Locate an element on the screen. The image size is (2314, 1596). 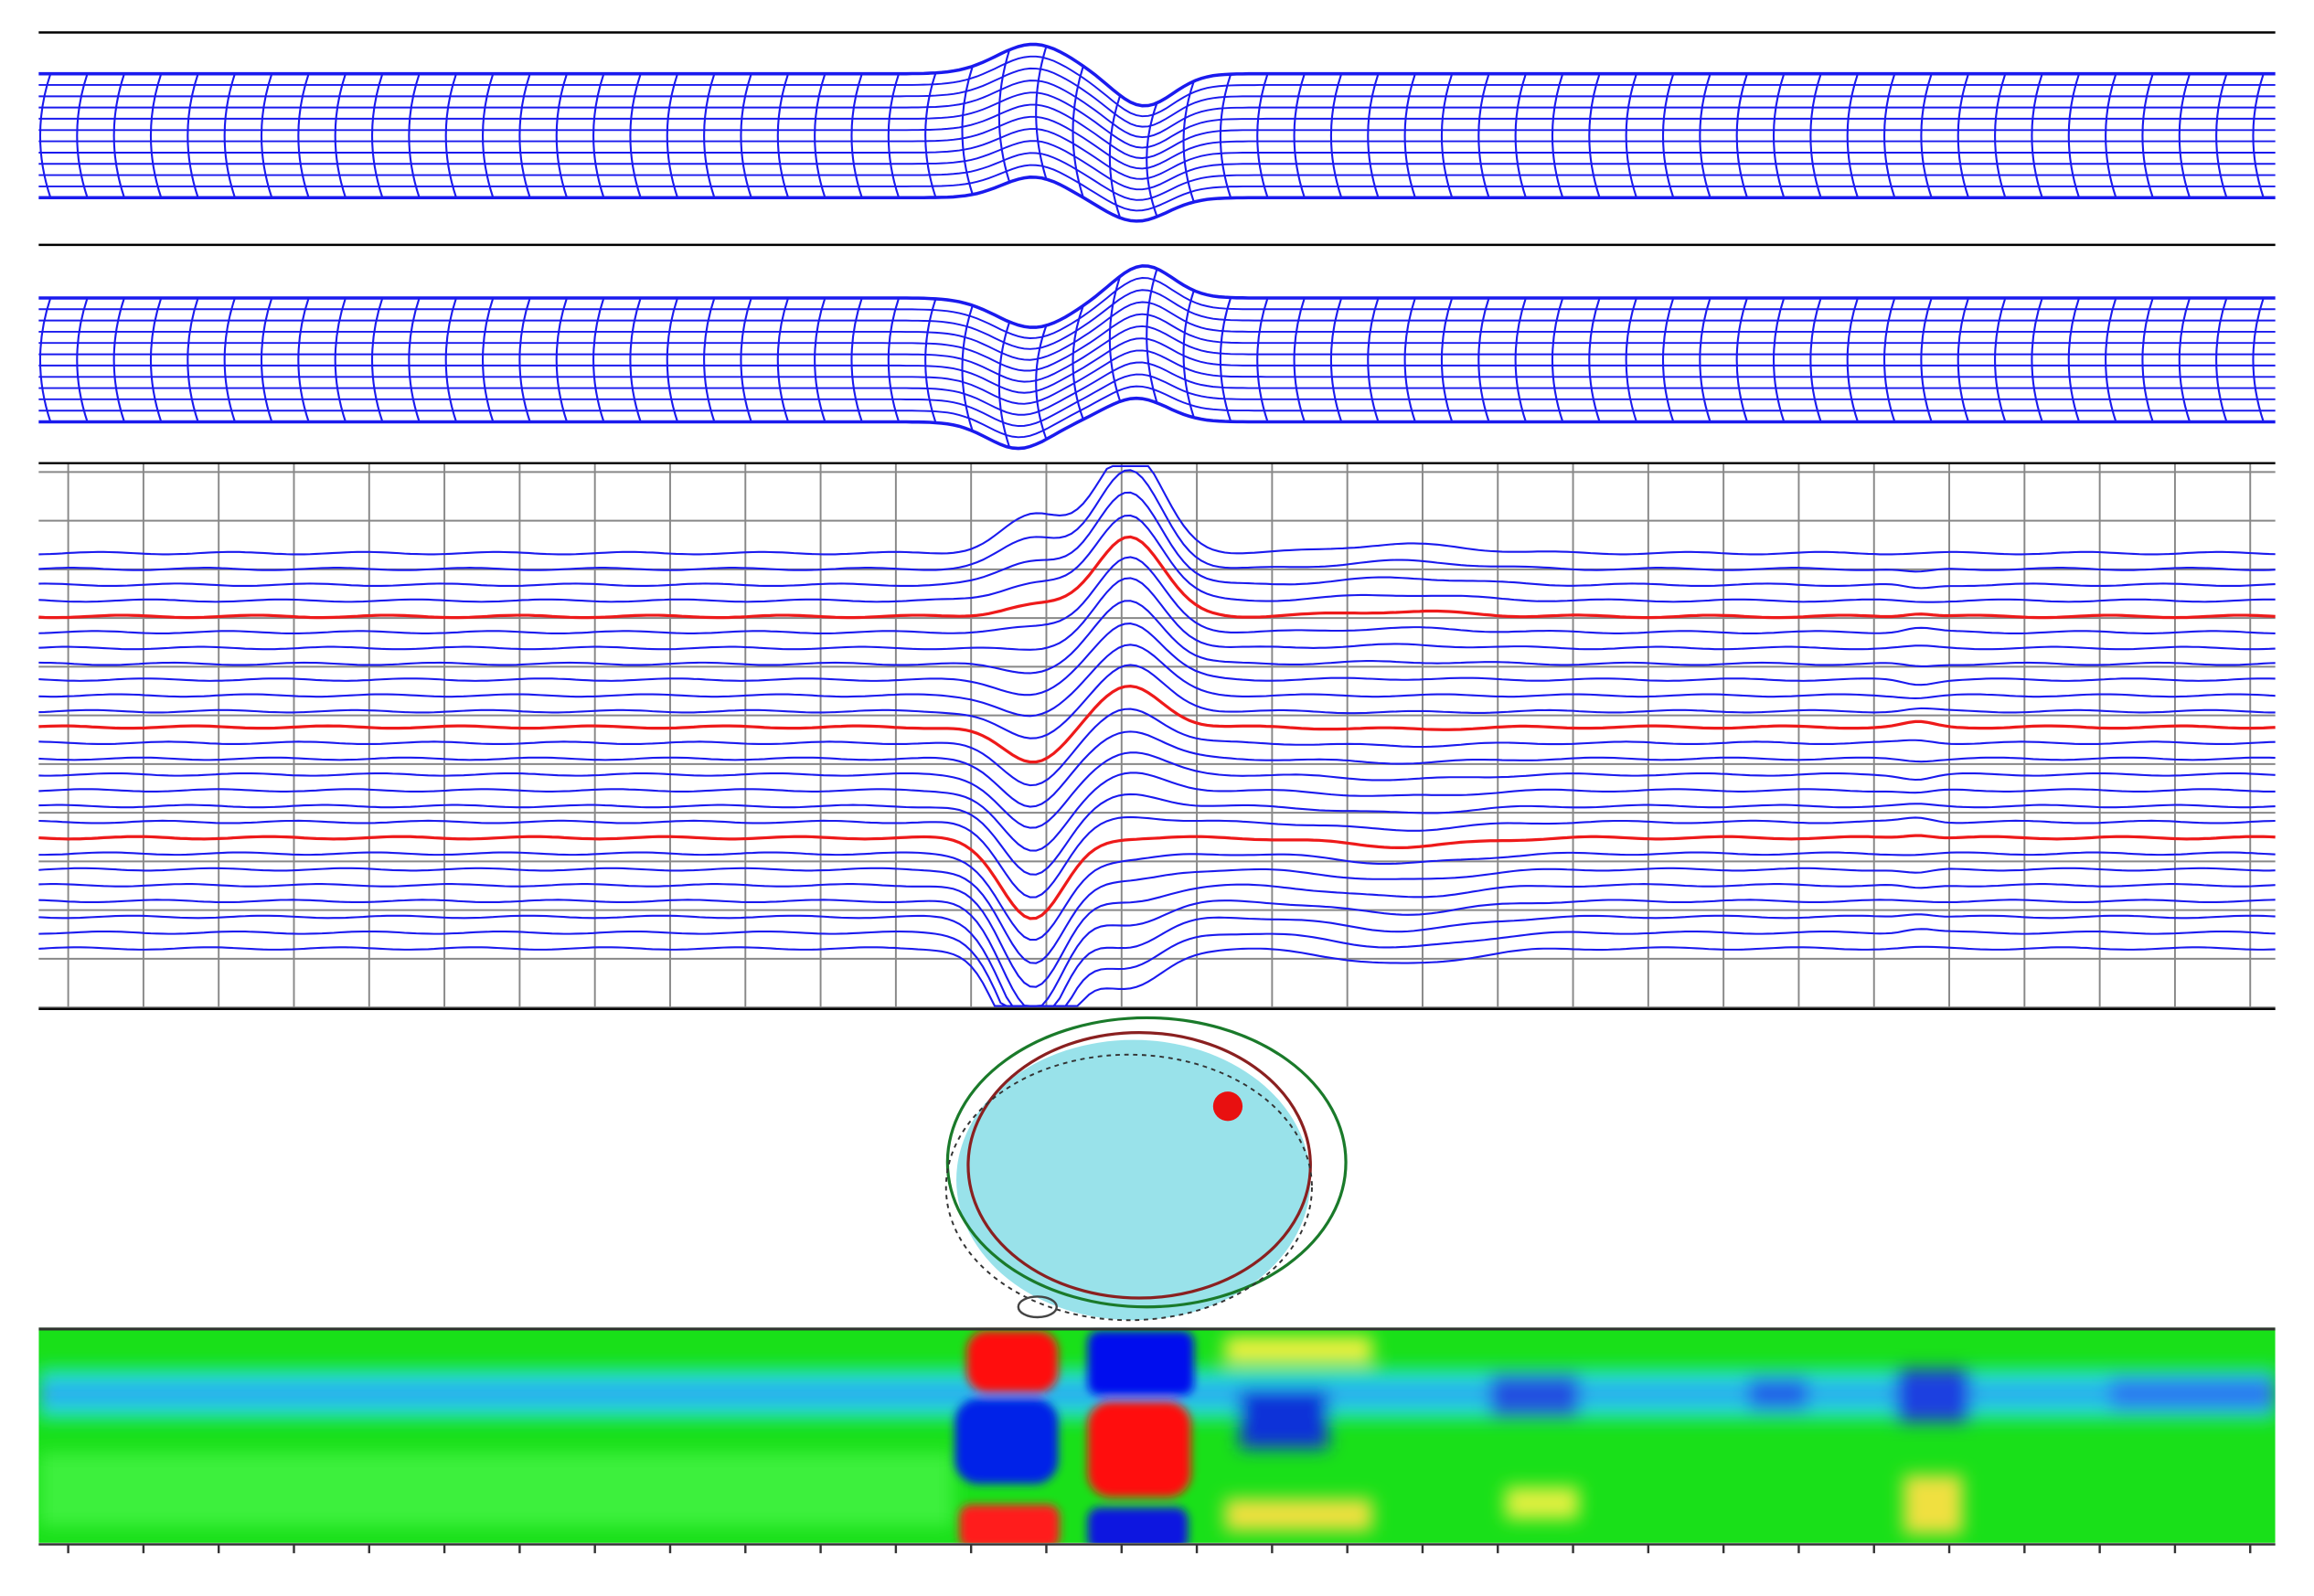
tube-mesh-top is located at coordinates (1157, 132).